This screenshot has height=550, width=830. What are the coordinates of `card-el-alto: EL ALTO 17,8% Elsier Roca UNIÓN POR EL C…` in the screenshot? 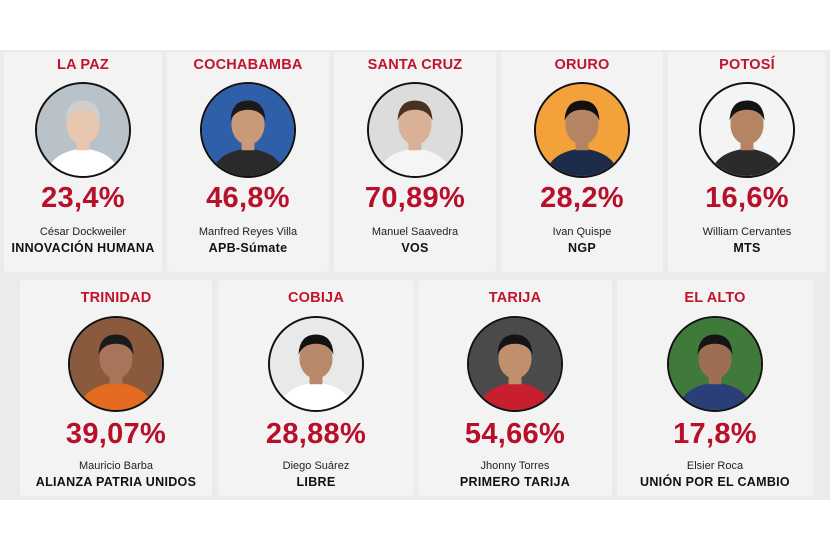 It's located at (715, 388).